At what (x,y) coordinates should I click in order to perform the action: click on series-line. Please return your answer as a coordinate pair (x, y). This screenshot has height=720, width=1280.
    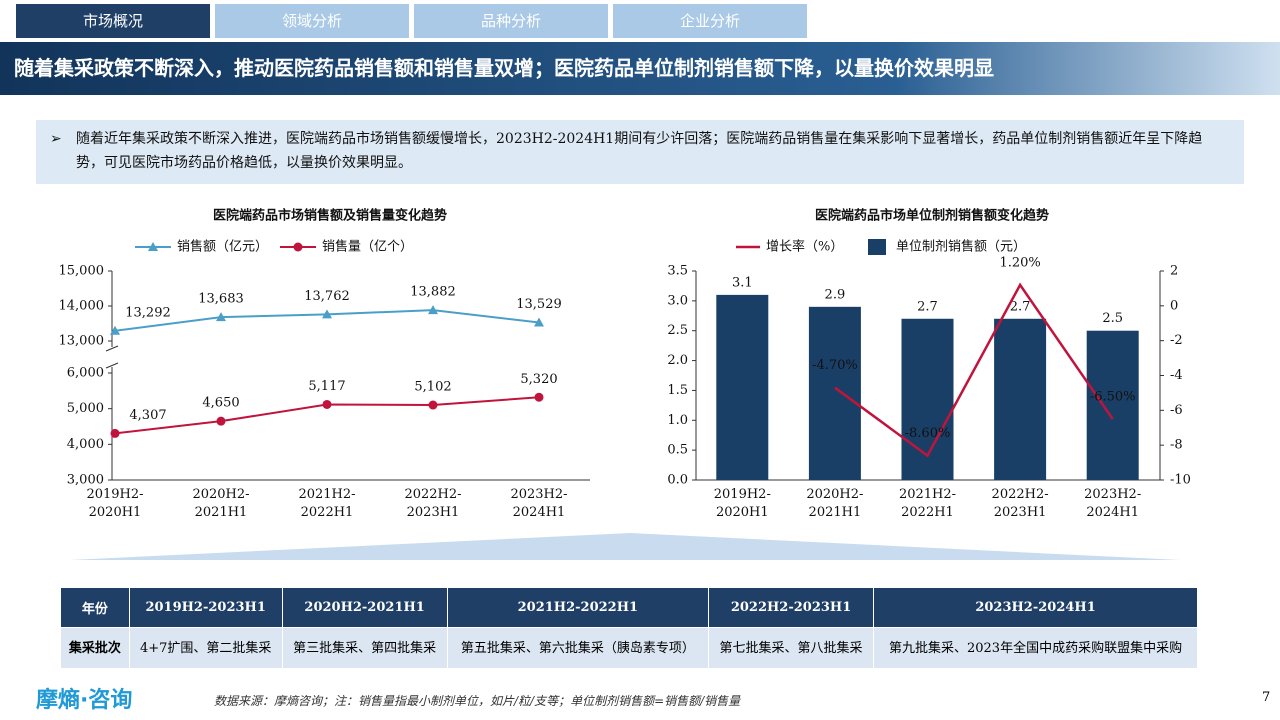
    Looking at the image, I should click on (974, 370).